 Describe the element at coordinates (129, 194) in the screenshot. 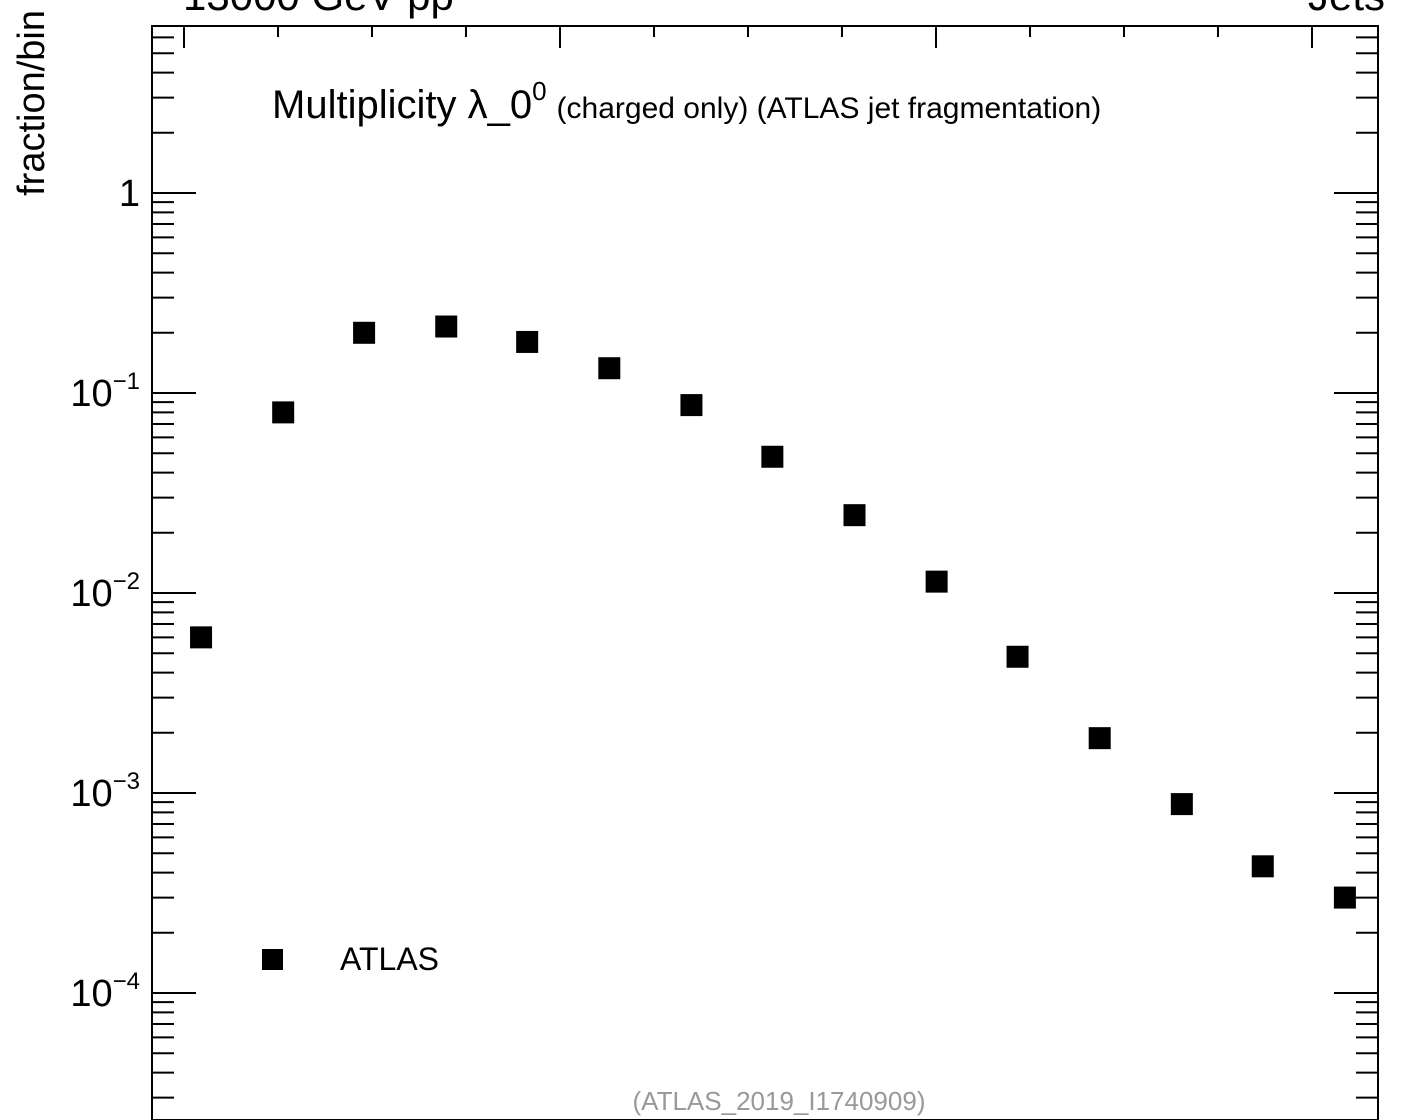

I see `y-tick-label: 1` at that location.